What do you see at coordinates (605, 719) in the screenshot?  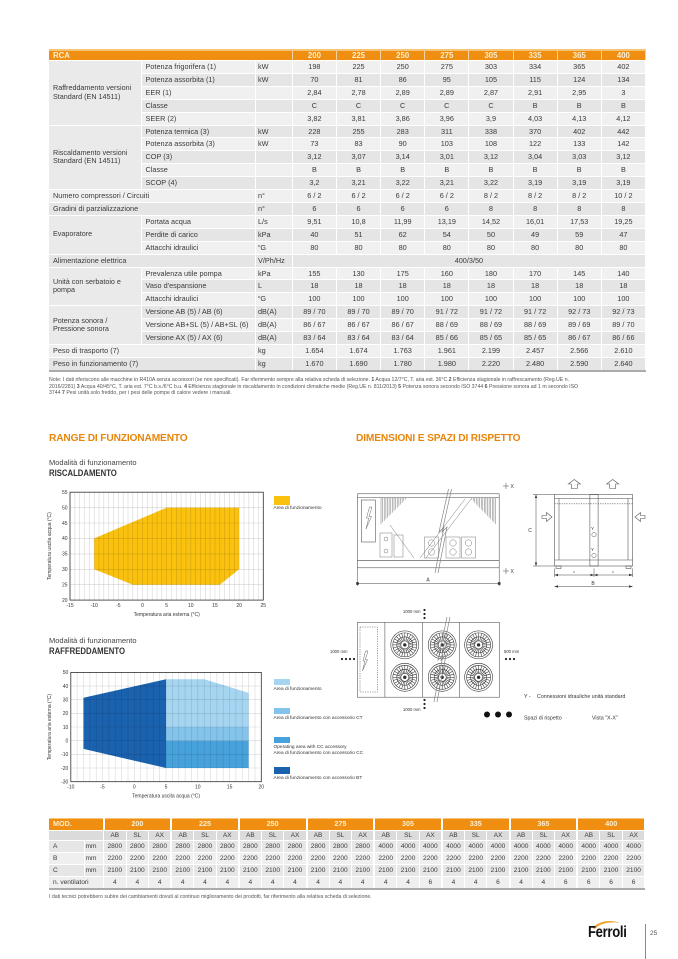 I see `svg-text: Vista "X-X"` at bounding box center [605, 719].